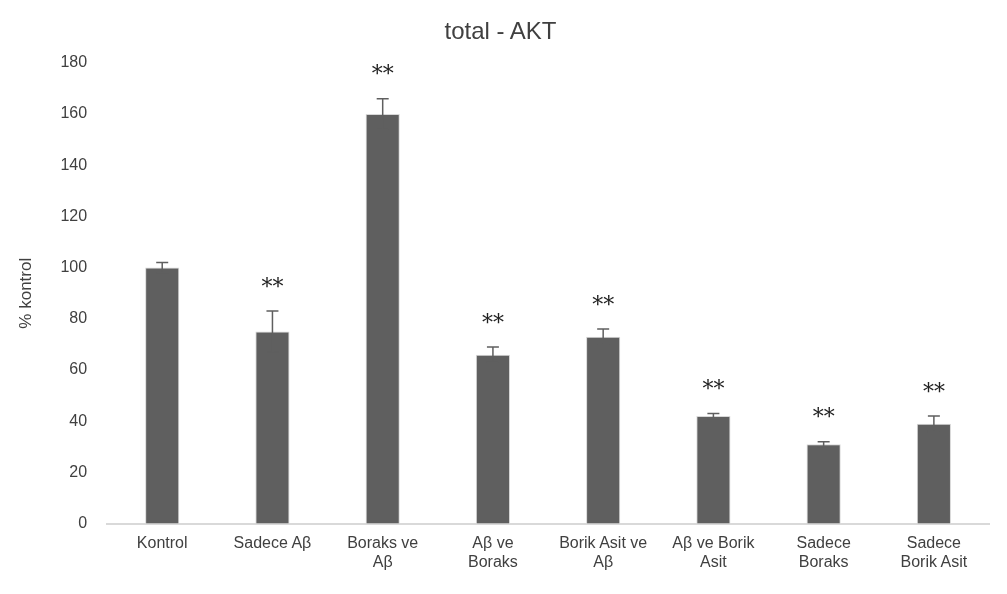 The image size is (1007, 594). Describe the element at coordinates (74, 62) in the screenshot. I see `y-tick-label: 180` at that location.